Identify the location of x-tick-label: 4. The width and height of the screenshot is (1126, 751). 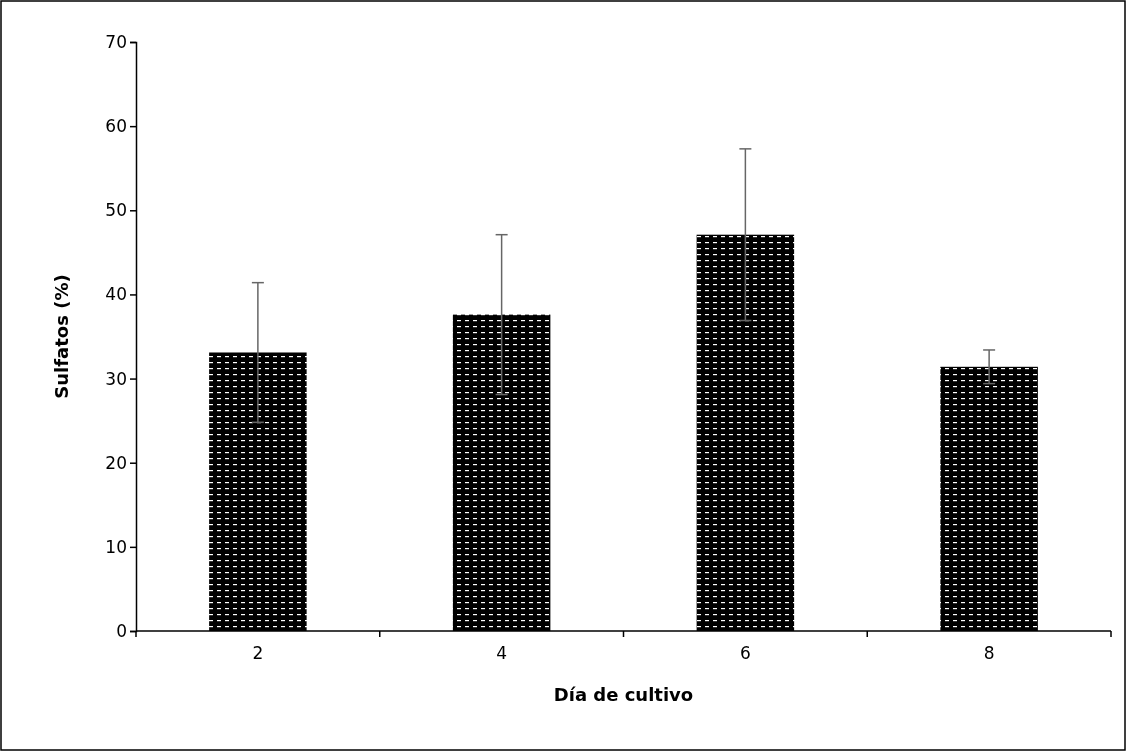
(502, 653).